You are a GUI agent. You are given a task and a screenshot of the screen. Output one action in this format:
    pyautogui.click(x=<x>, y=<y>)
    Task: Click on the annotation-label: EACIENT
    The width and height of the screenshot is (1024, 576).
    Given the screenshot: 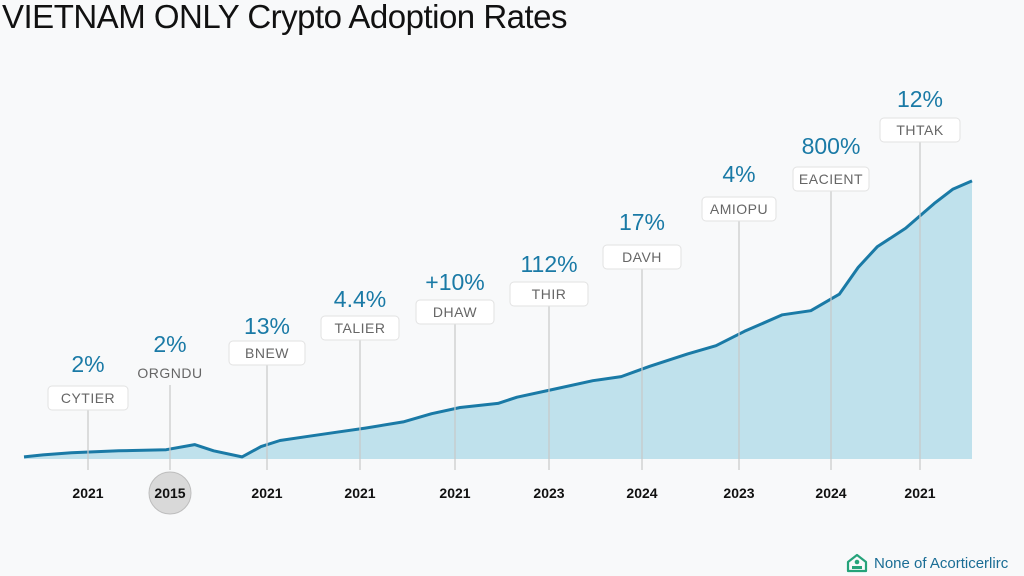 What is the action you would take?
    pyautogui.click(x=831, y=179)
    